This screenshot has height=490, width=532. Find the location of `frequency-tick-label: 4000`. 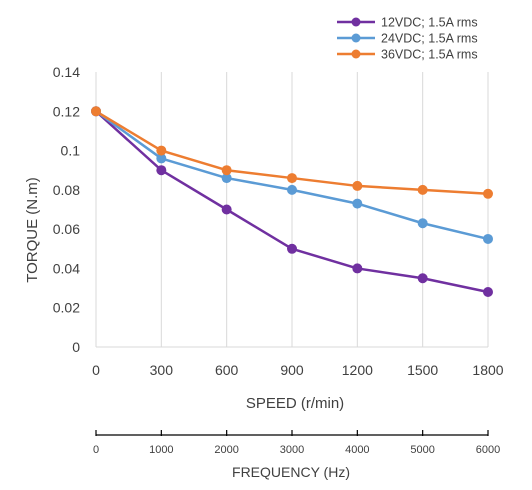

frequency-tick-label: 4000 is located at coordinates (357, 450).